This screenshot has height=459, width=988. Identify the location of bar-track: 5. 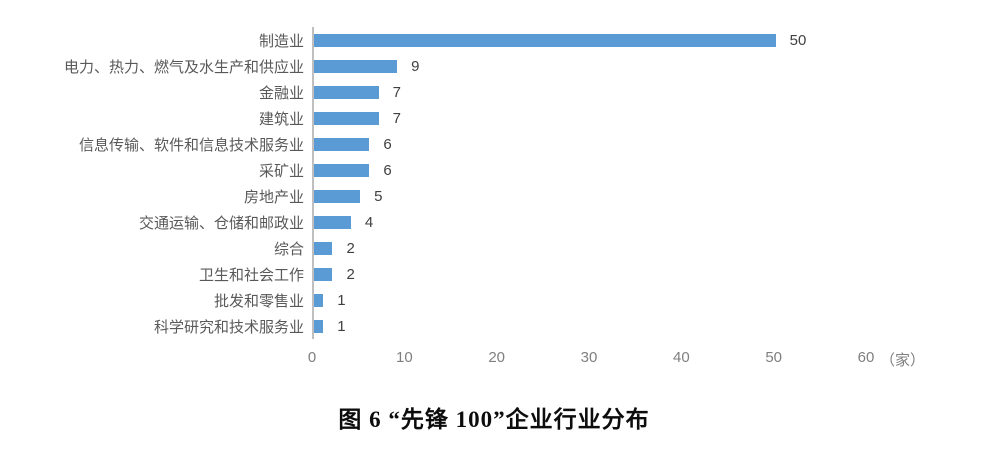
(590, 196).